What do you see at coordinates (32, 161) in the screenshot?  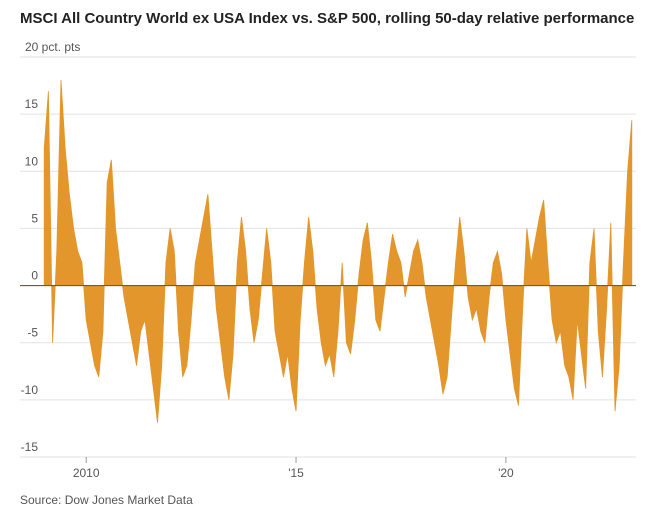 I see `y-tick-label: 10` at bounding box center [32, 161].